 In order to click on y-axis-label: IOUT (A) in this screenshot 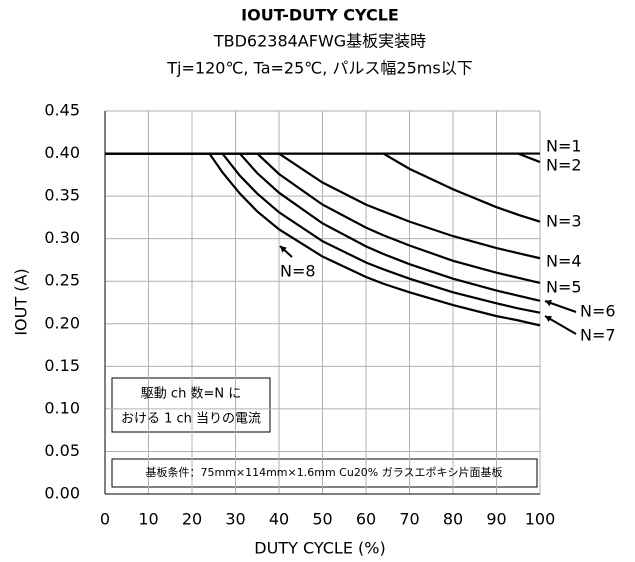, I will do `click(21, 301)`.